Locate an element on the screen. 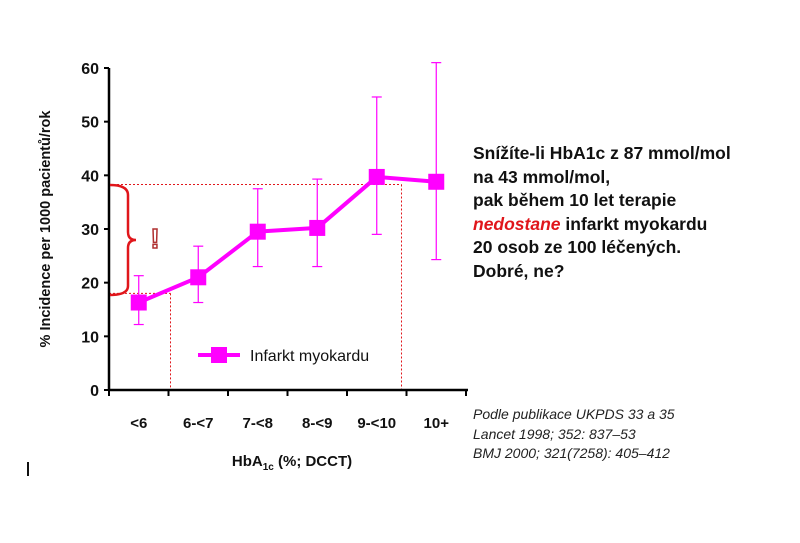  x-tick-label: 10+ is located at coordinates (437, 423).